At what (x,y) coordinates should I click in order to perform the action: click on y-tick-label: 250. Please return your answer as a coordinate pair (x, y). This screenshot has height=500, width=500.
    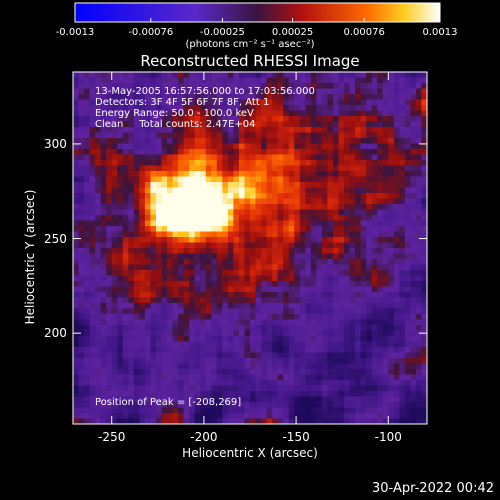
    Looking at the image, I should click on (55, 238).